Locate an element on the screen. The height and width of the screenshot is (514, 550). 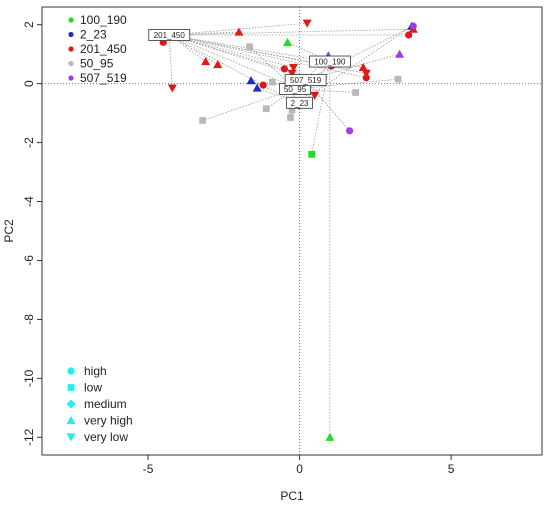
legend-group-label: 50_95 is located at coordinates (97, 64).